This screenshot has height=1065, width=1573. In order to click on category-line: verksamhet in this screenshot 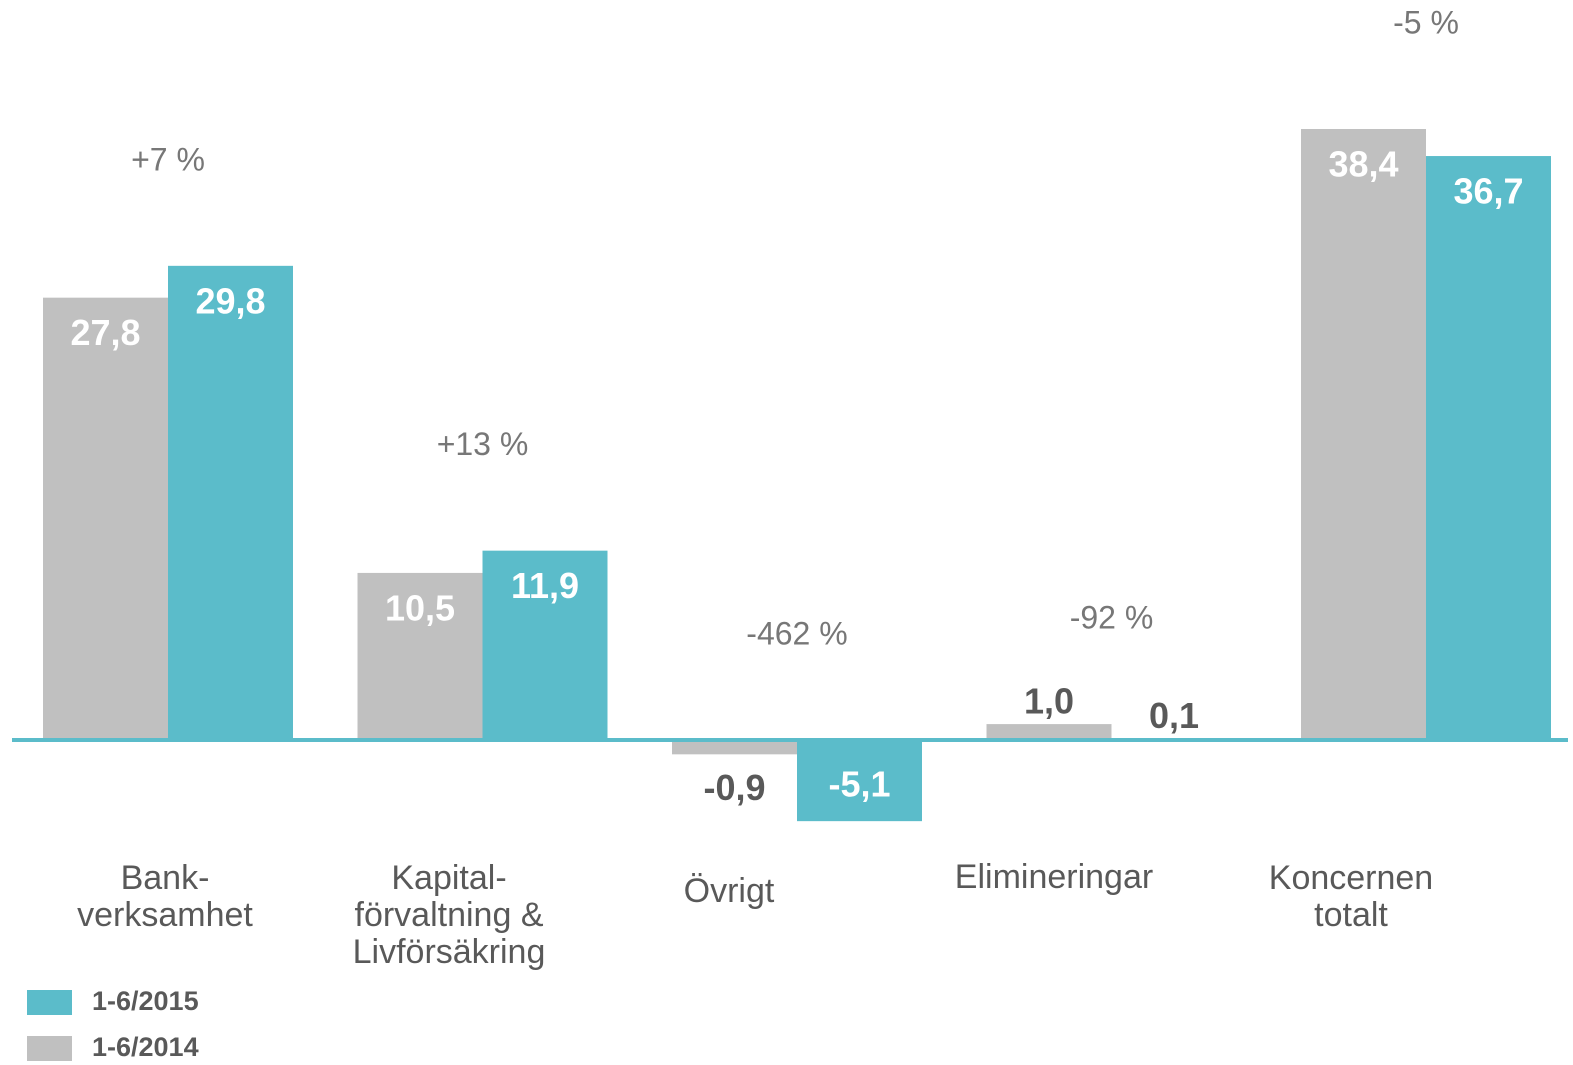, I will do `click(165, 915)`.